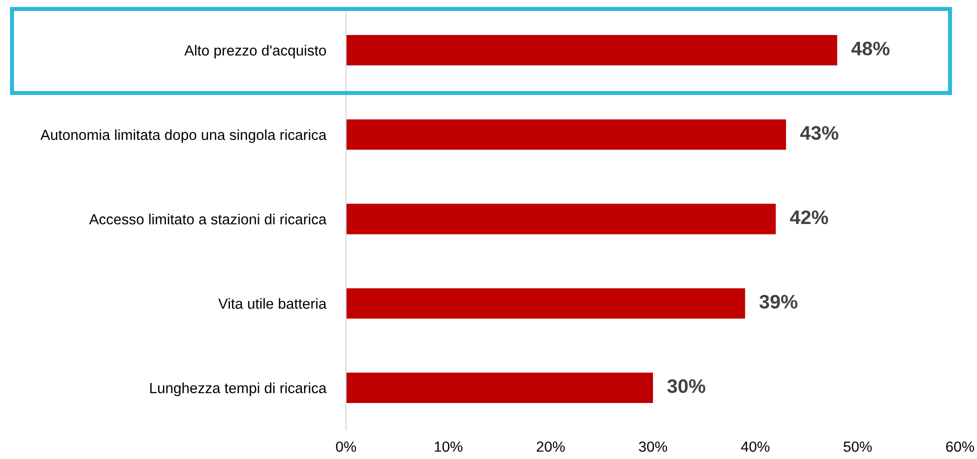 This screenshot has height=459, width=977. Describe the element at coordinates (346, 446) in the screenshot. I see `x-tick-label: 0%` at that location.